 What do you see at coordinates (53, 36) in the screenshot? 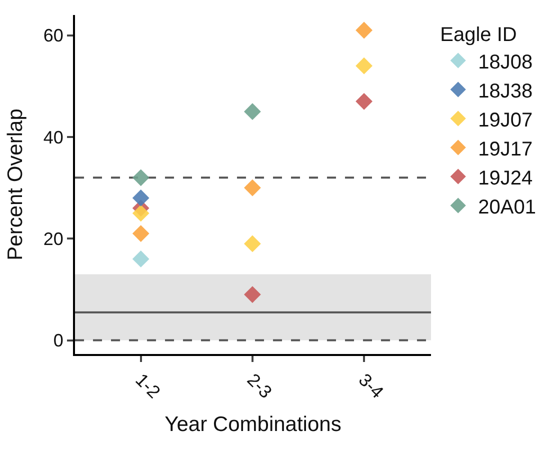
I see `y-tick-label: 60` at bounding box center [53, 36].